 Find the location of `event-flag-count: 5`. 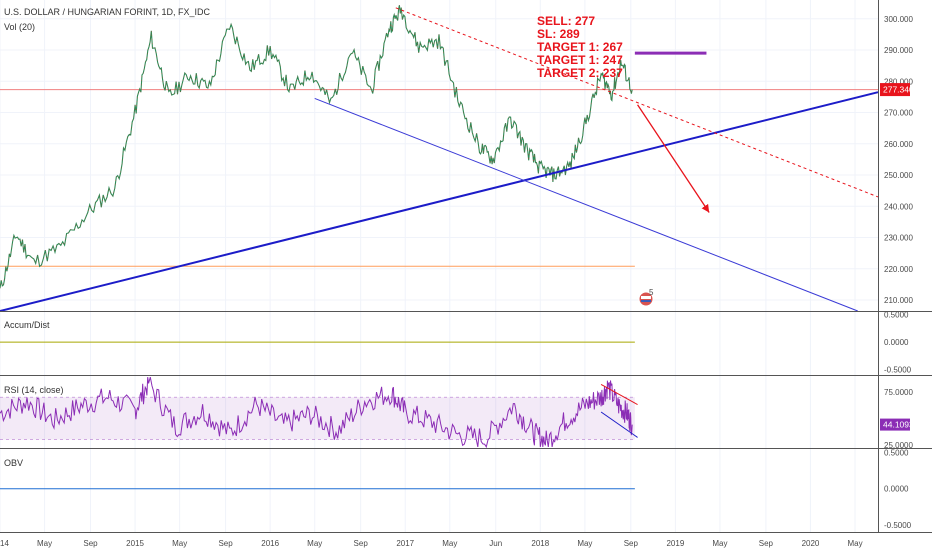

event-flag-count: 5 is located at coordinates (651, 292).